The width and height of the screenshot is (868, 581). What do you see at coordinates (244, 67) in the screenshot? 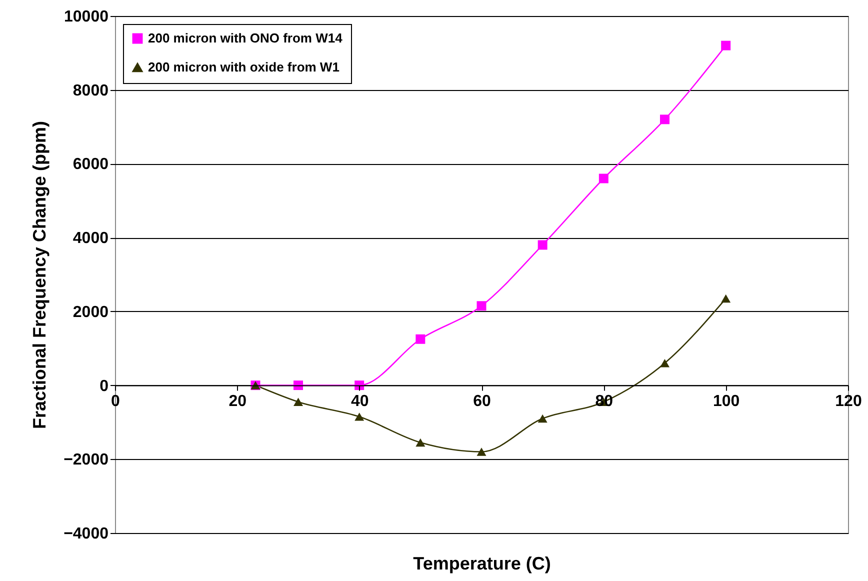
I see `legend-label: 200 micron with oxide from W1` at bounding box center [244, 67].